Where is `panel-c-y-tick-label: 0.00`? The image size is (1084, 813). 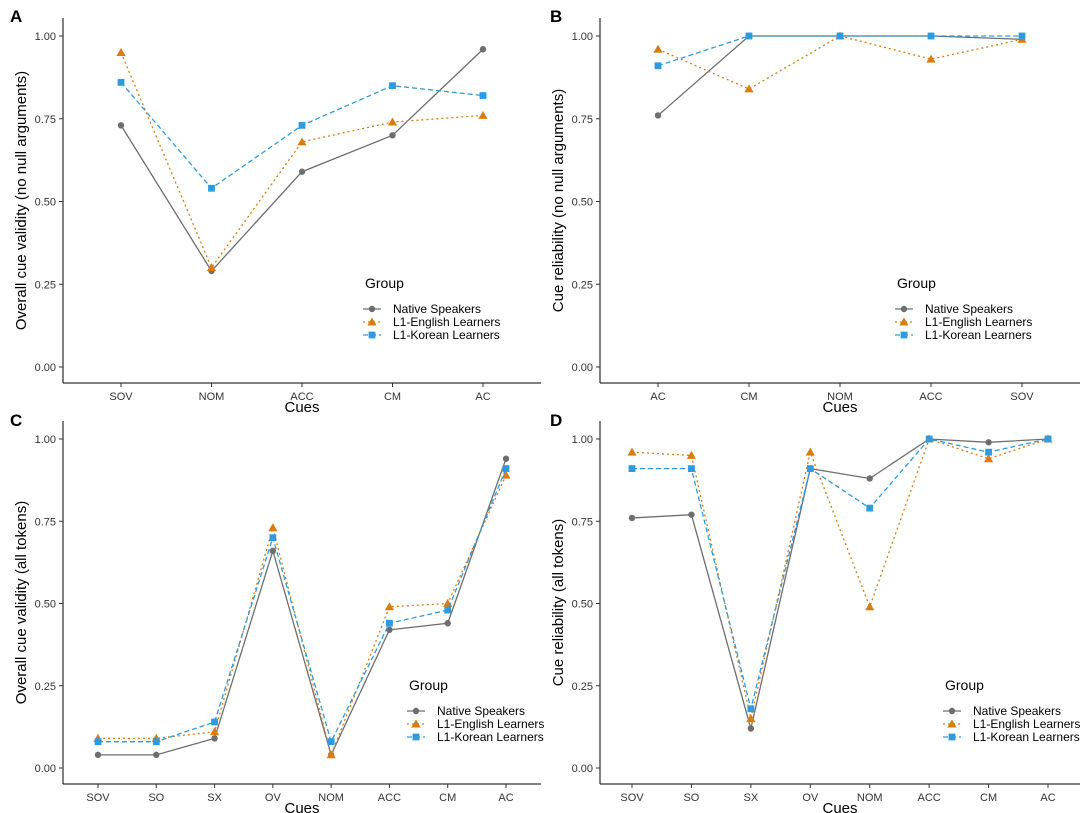 panel-c-y-tick-label: 0.00 is located at coordinates (45, 769).